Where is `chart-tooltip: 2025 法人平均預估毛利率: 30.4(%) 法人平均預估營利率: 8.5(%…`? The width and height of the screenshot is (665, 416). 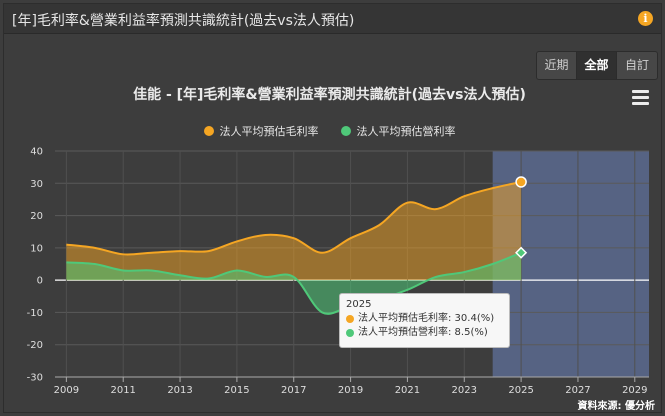
chart-tooltip: 2025 法人平均預估毛利率: 30.4(%) 法人平均預估營利率: 8.5(%… is located at coordinates (424, 320).